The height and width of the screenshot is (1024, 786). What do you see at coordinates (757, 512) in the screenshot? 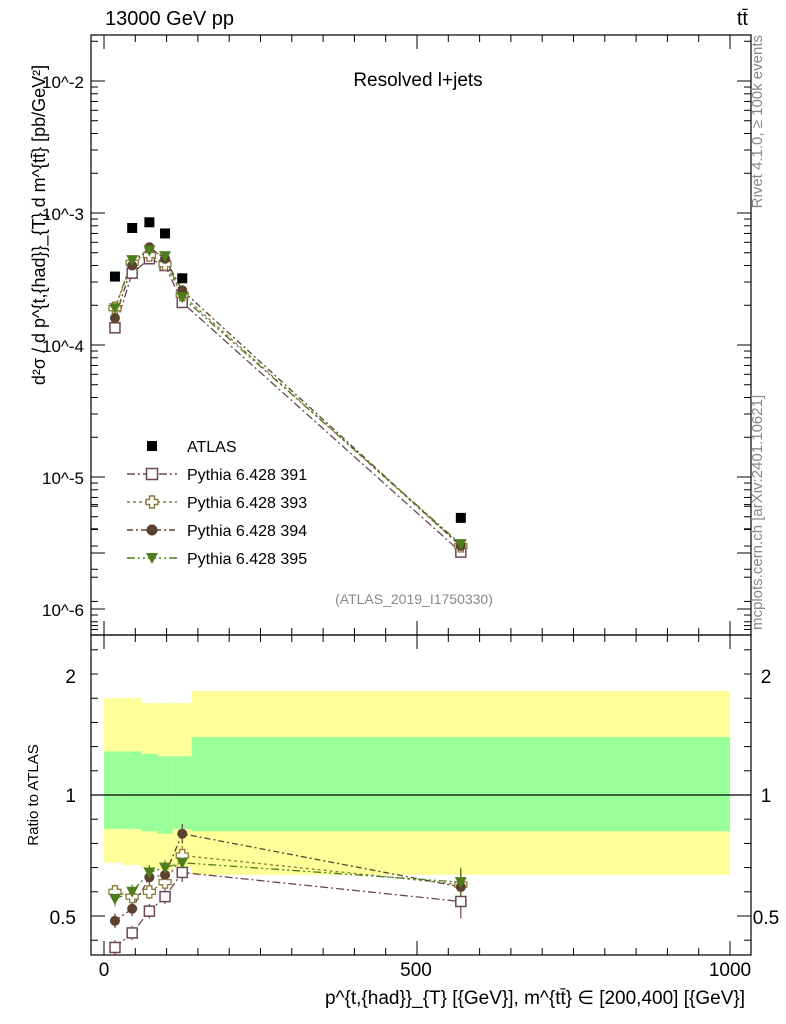
I see `mcplots-label: mcplots.cern.ch [arXiv:2401.10621]` at bounding box center [757, 512].